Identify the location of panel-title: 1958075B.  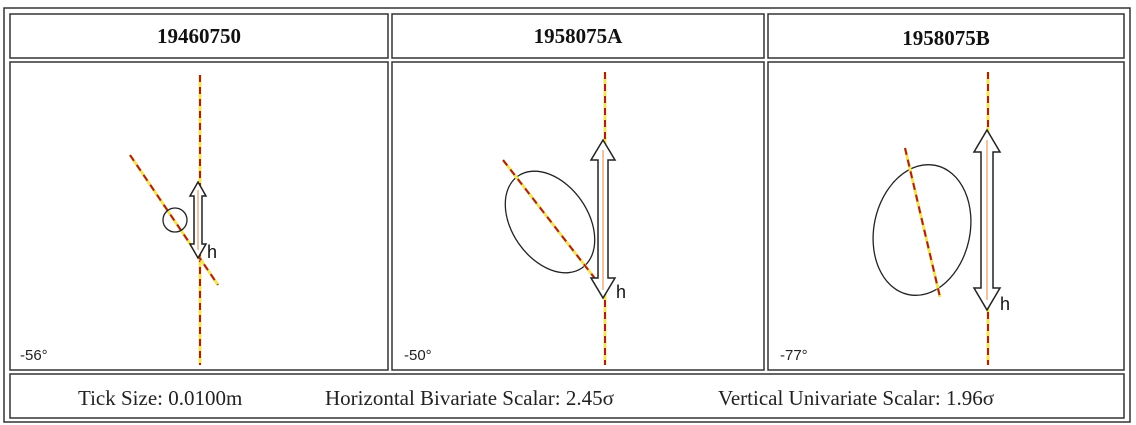
(946, 38).